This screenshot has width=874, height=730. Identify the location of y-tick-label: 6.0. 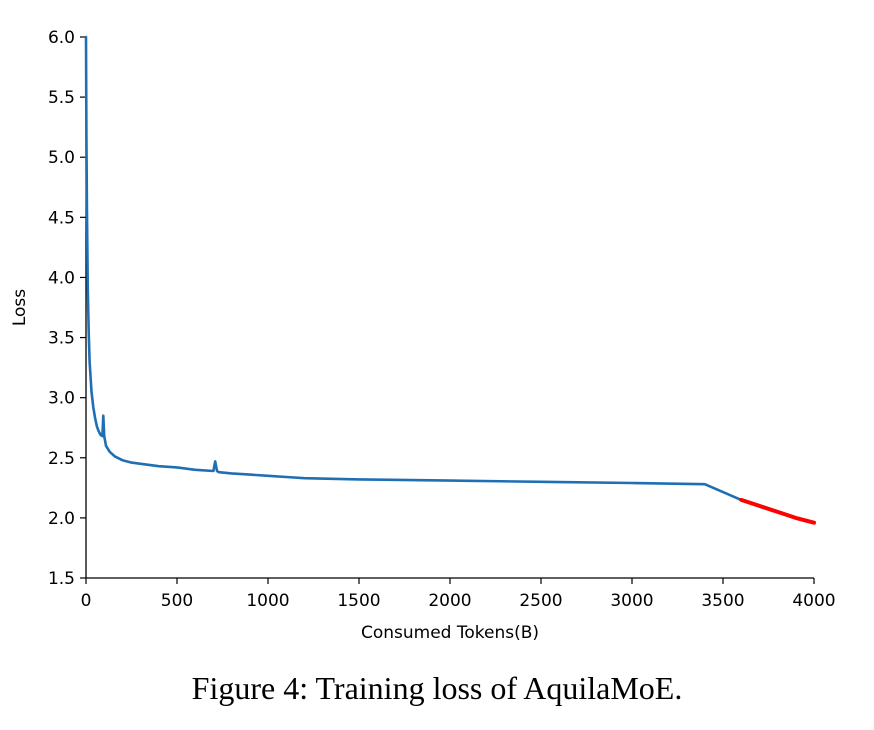
(61, 38).